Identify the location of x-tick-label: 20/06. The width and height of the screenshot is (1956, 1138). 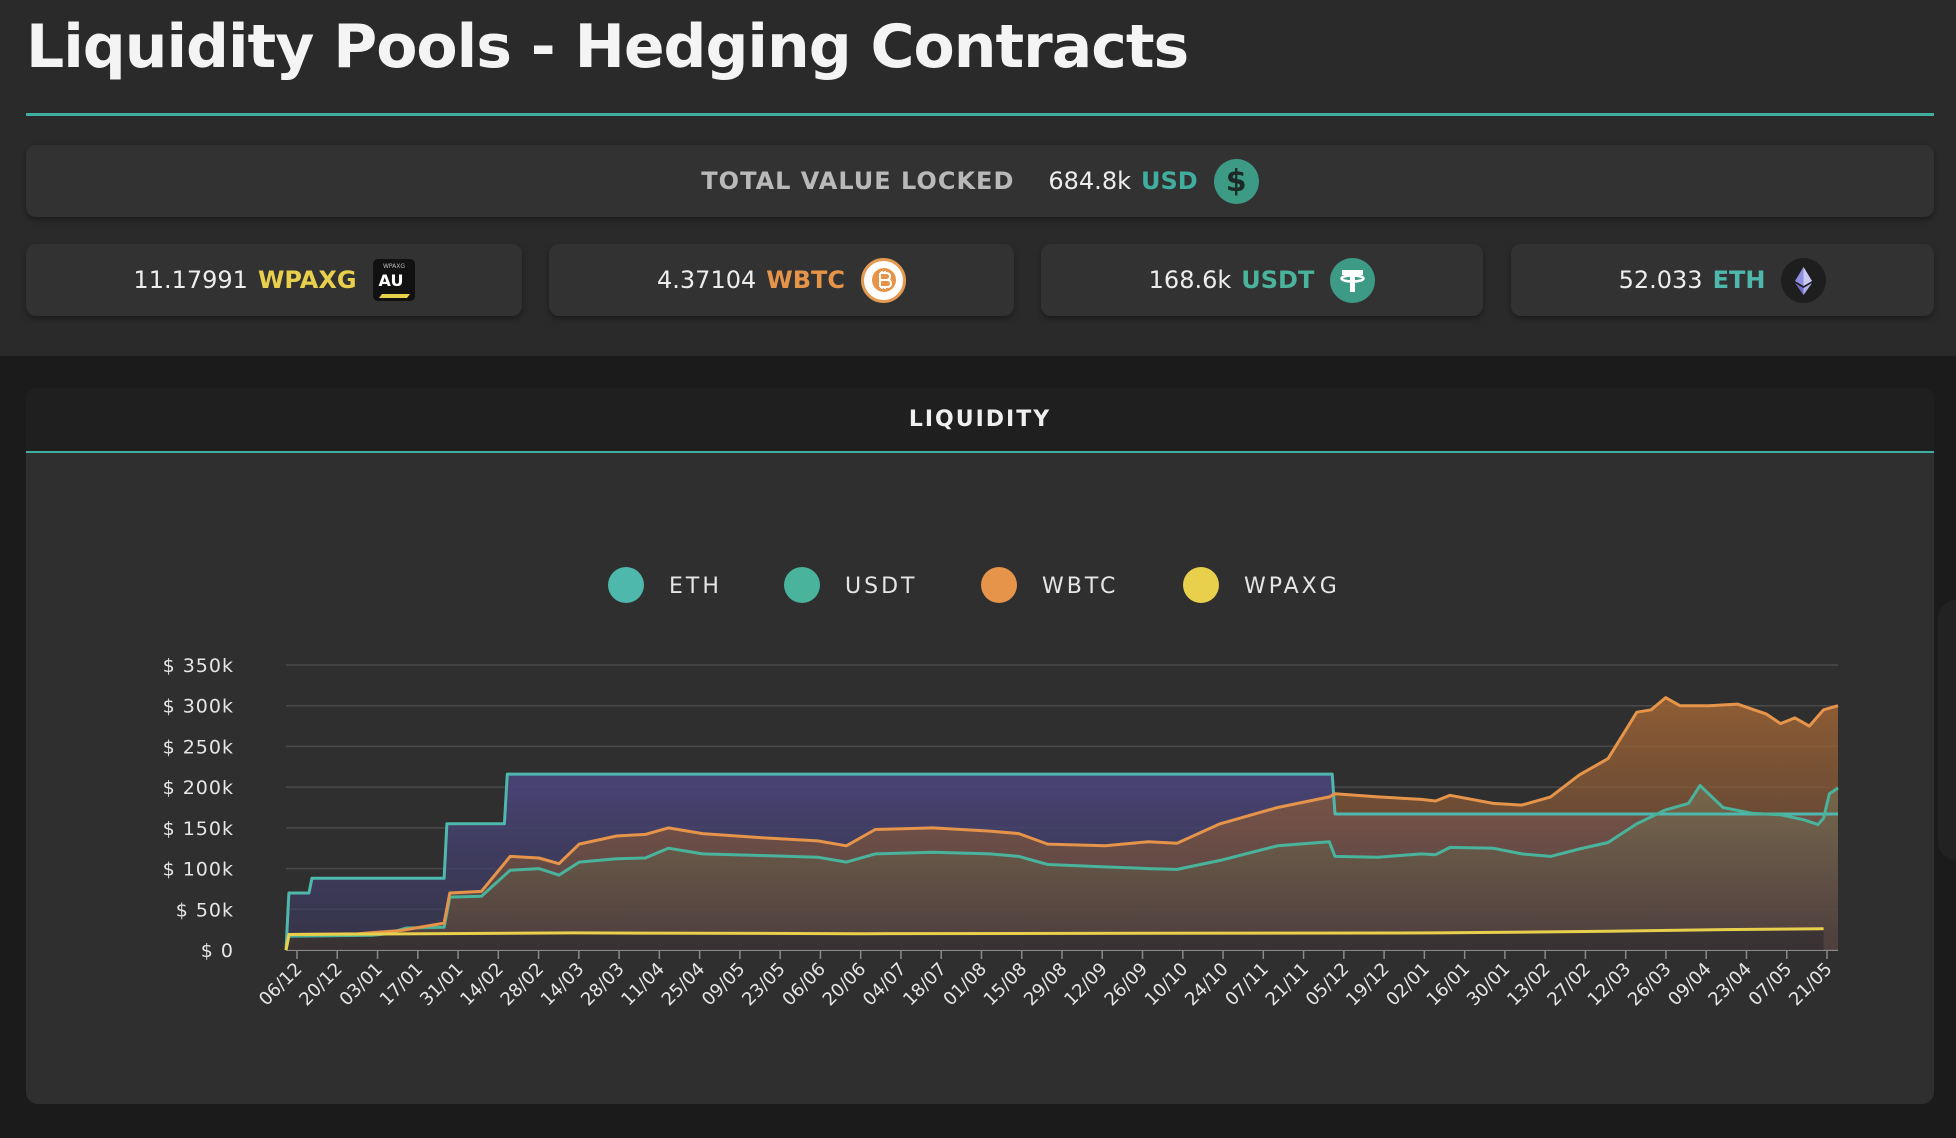
(845, 985).